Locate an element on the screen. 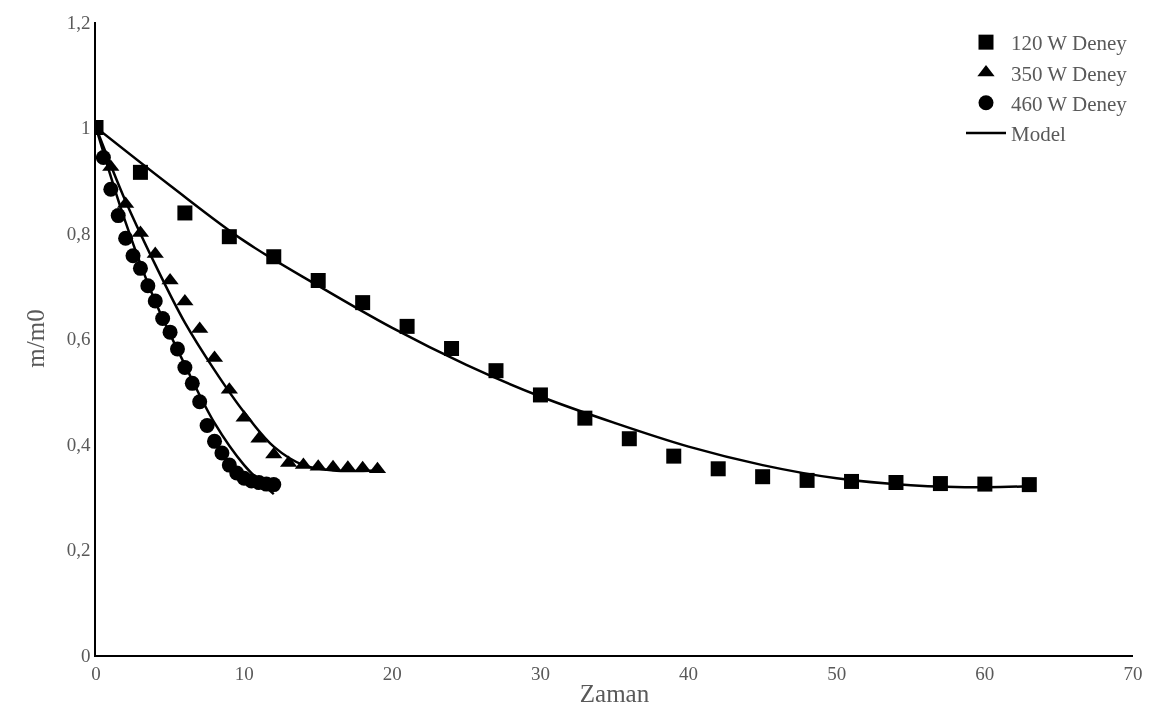 This screenshot has height=715, width=1160. x-axis-title: Zaman is located at coordinates (614, 694).